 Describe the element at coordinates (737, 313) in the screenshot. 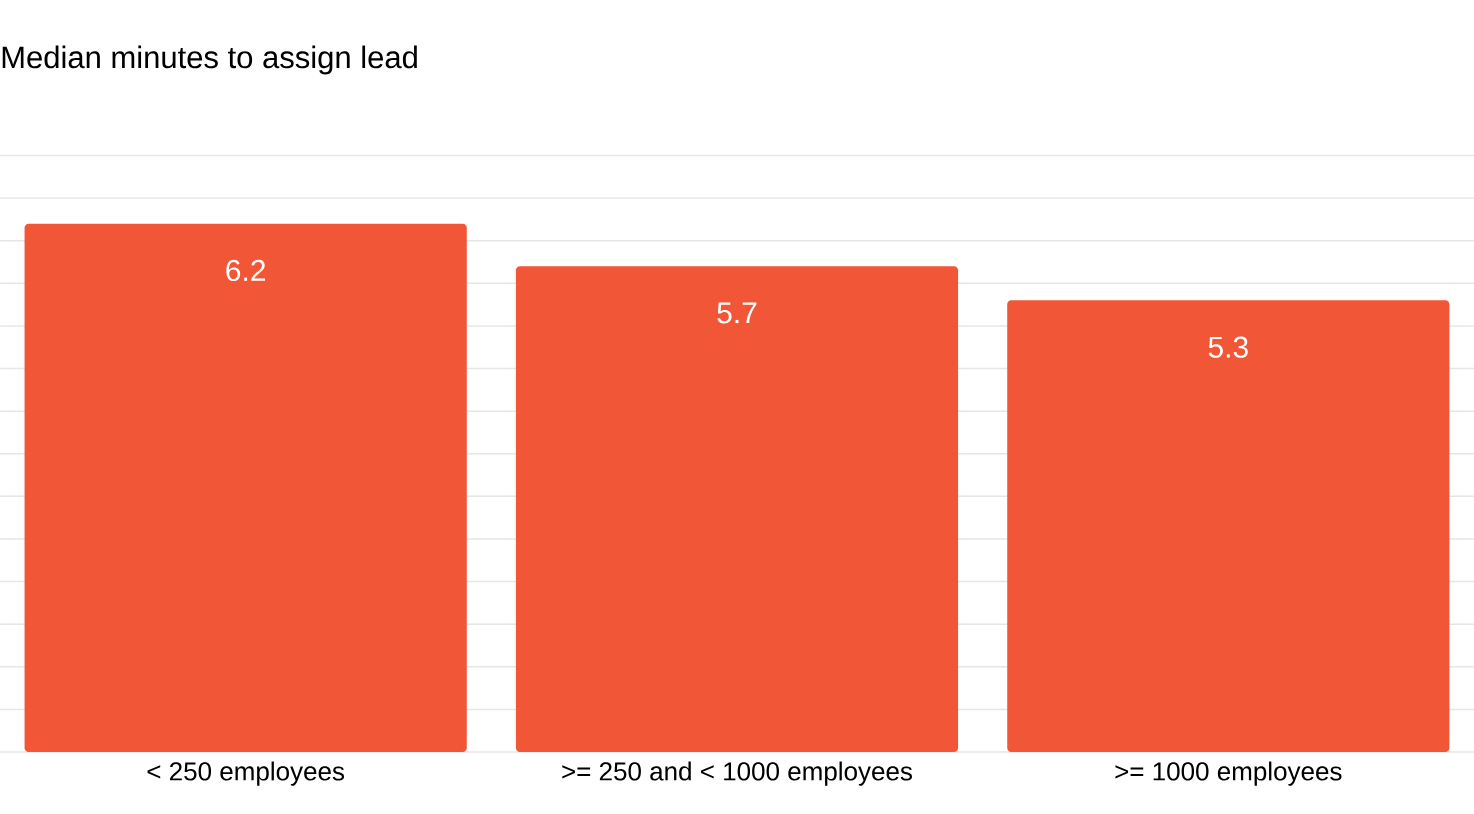

I see `data-label: 5.7` at that location.